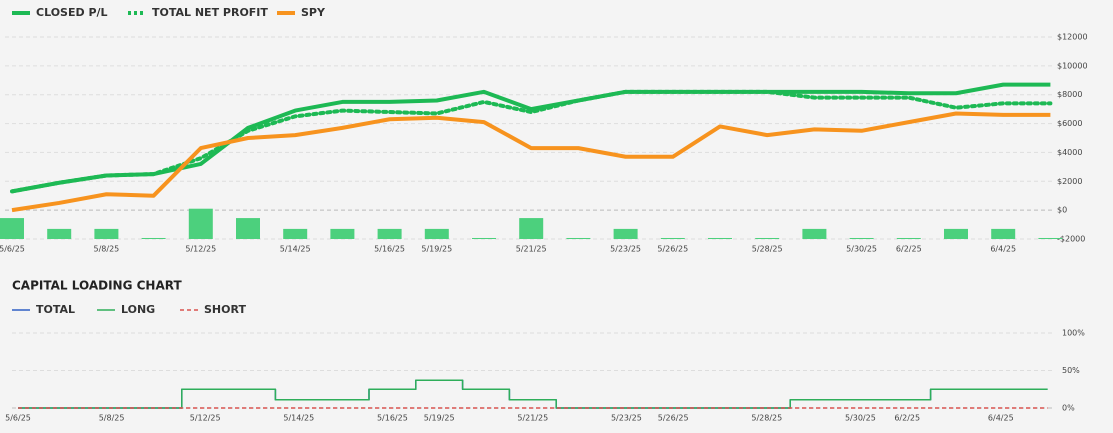 The height and width of the screenshot is (433, 1113). Describe the element at coordinates (97, 286) in the screenshot. I see `chart-title: CAPITAL LOADING CHART` at that location.